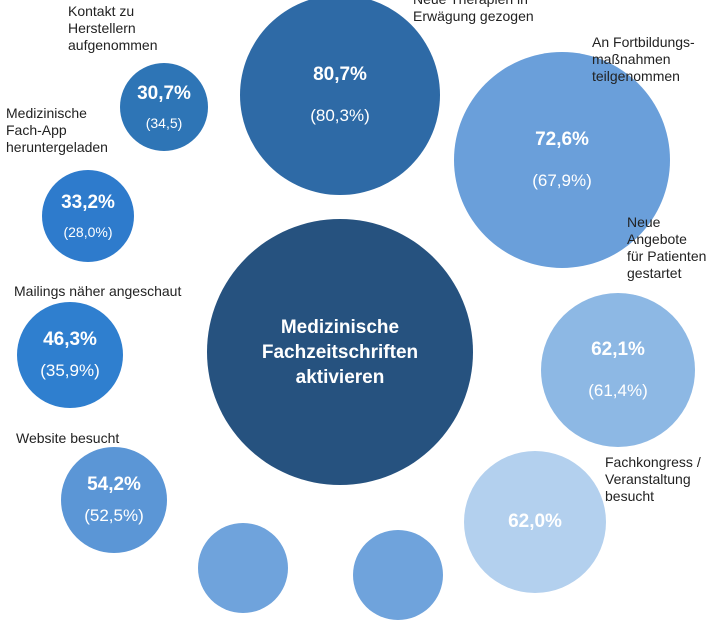  What do you see at coordinates (398, 575) in the screenshot?
I see `bubble-partial2` at bounding box center [398, 575].